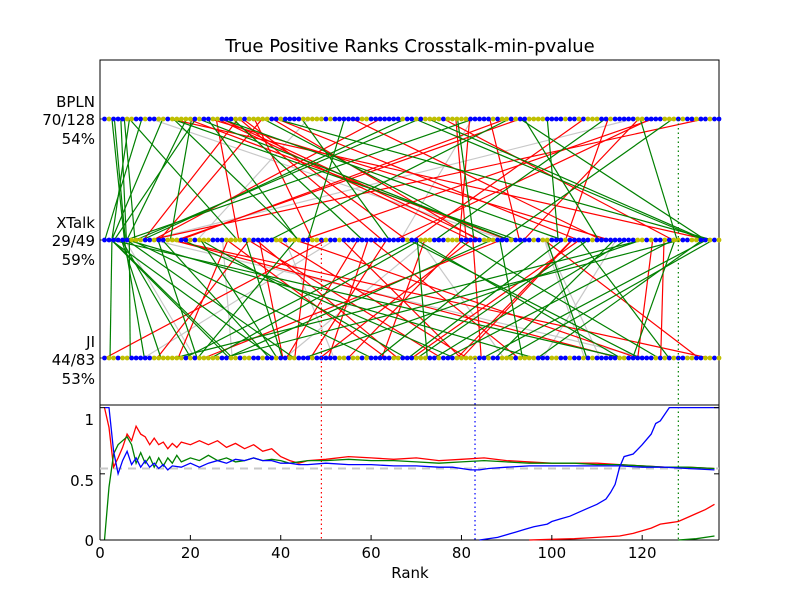  I want to click on row-count-bpln: 70/128, so click(68, 120).